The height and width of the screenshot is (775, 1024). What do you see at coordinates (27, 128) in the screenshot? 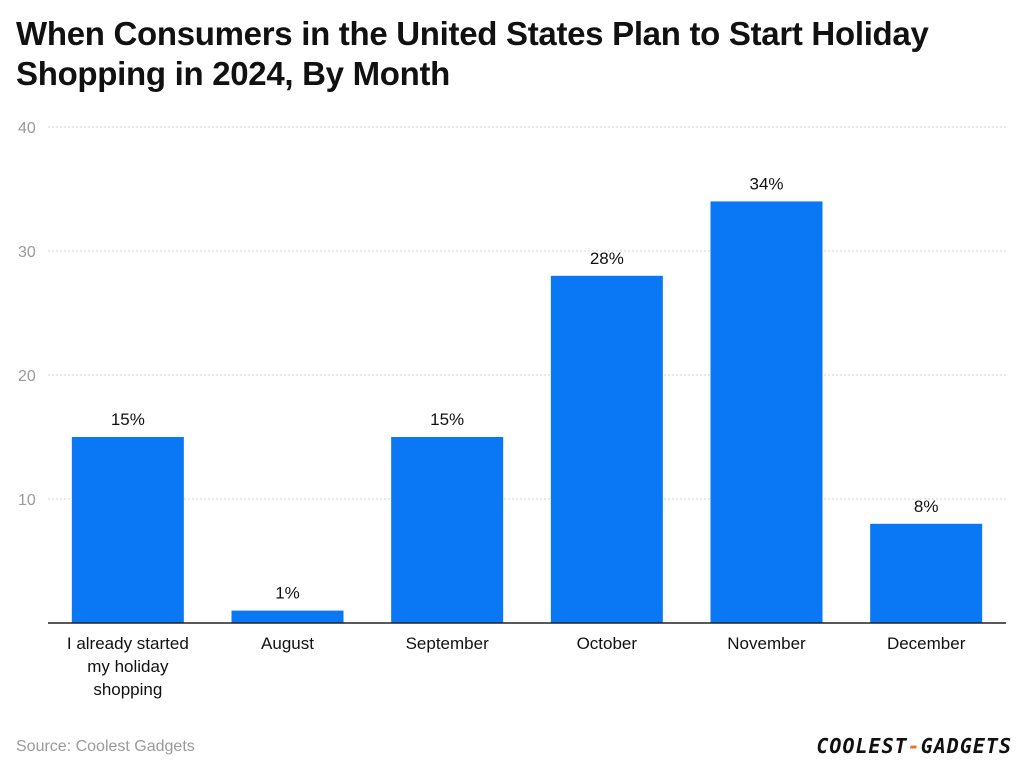
I see `y-tick-label: 40` at bounding box center [27, 128].